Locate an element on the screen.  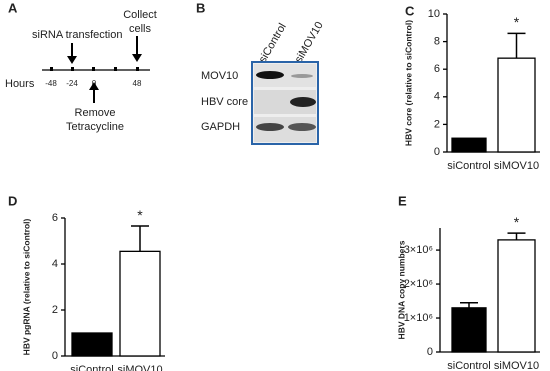
timeline-ticks is located at coordinates (94, 69).